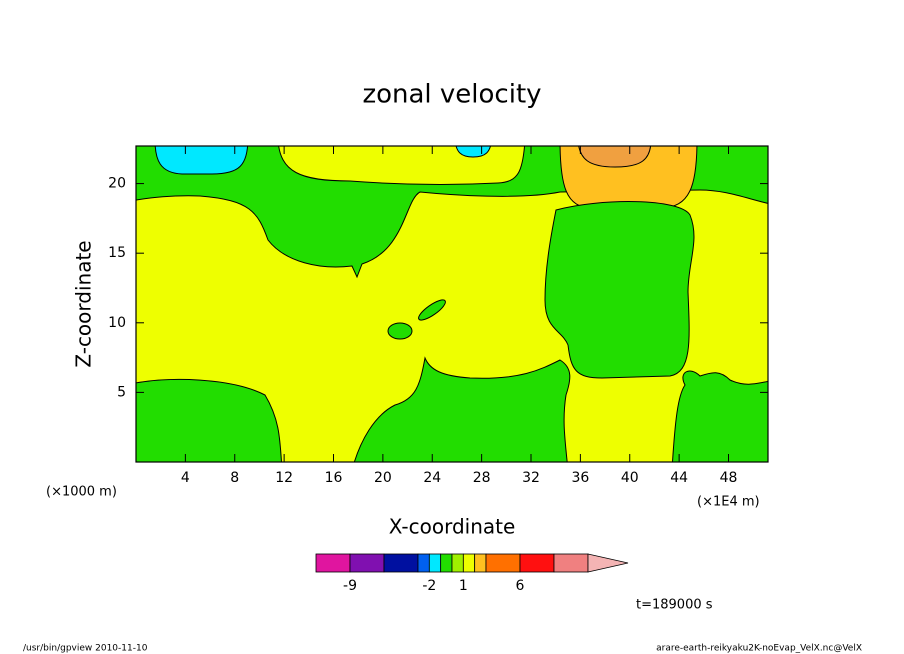 Image resolution: width=904 pixels, height=654 pixels. What do you see at coordinates (350, 586) in the screenshot?
I see `colorbar-label: -9` at bounding box center [350, 586].